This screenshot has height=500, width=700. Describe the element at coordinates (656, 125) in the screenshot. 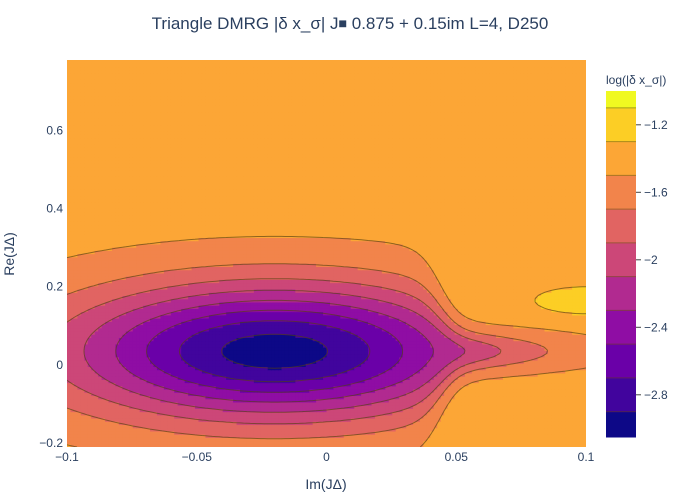

I see `colorbar-tick-label: −1.2` at that location.